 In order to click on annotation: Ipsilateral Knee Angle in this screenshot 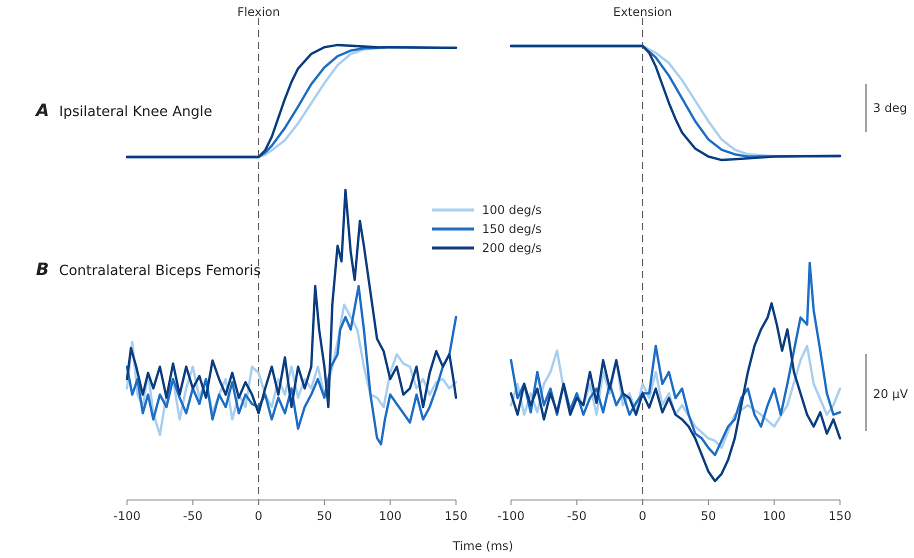, I will do `click(135, 112)`.